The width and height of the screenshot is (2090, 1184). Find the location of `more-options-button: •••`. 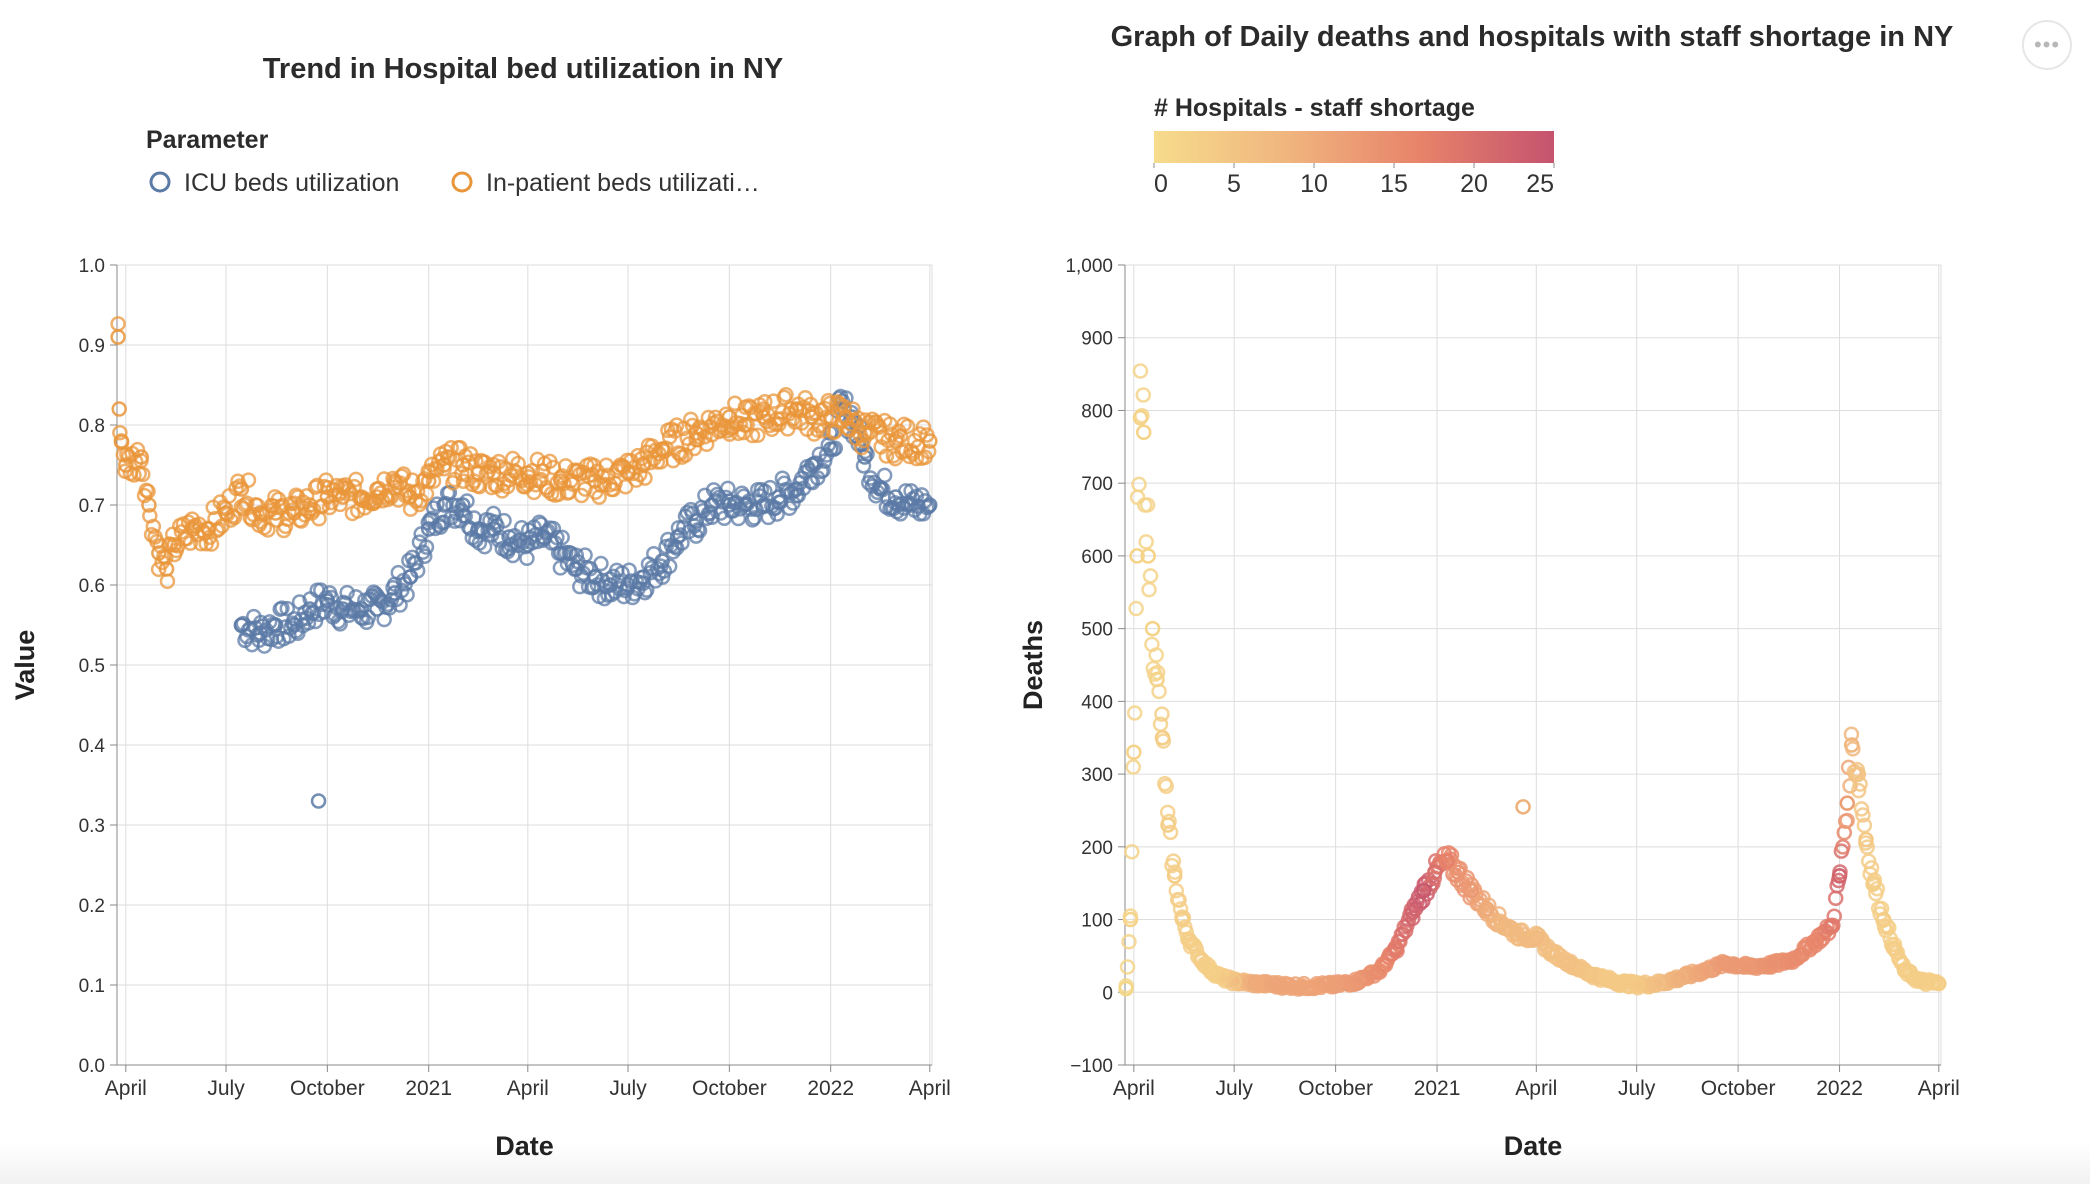

more-options-button: ••• is located at coordinates (2047, 45).